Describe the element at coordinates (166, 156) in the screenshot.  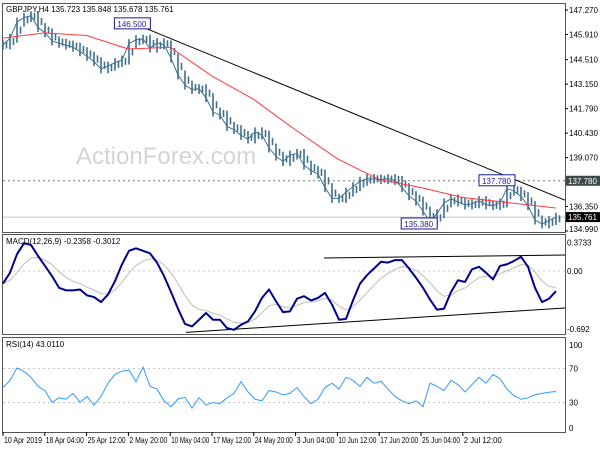
I see `watermark: ActionForex.com` at that location.